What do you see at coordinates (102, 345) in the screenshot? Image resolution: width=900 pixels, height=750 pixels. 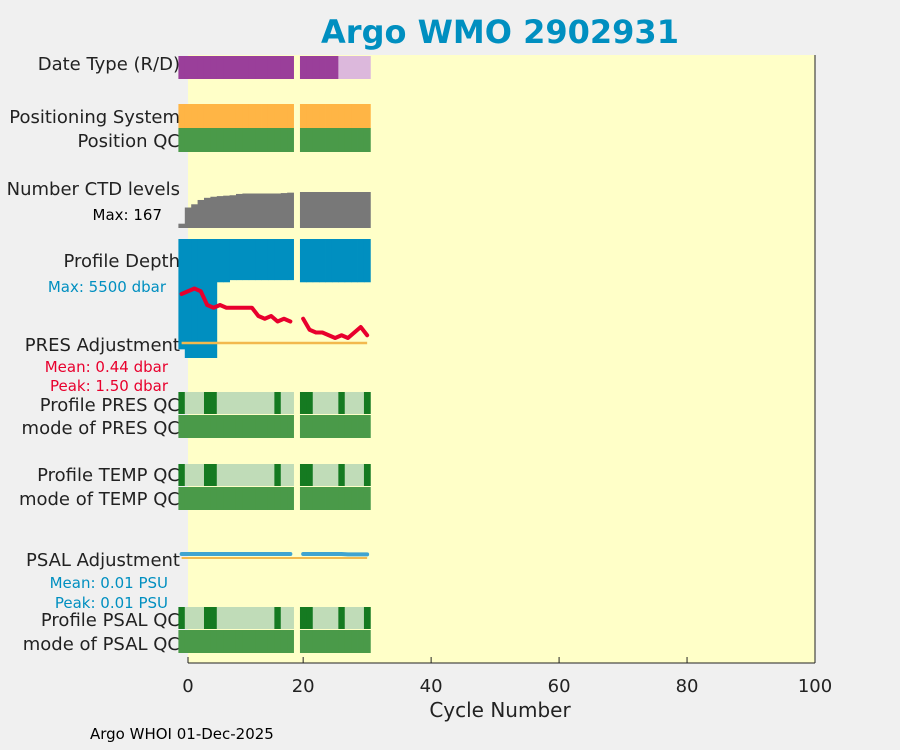 I see `row-label: PRES Adjustment` at bounding box center [102, 345].